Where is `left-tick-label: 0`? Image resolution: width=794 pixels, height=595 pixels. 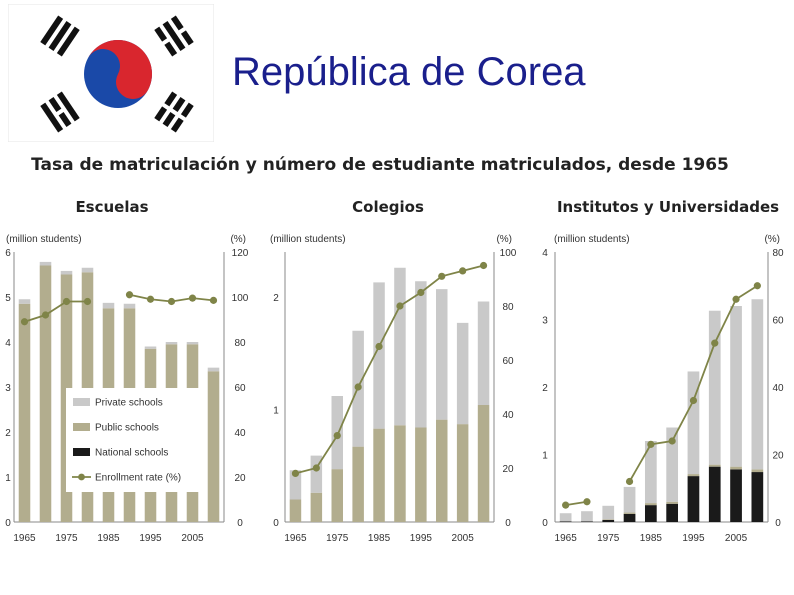 left-tick-label: 0 is located at coordinates (8, 523).